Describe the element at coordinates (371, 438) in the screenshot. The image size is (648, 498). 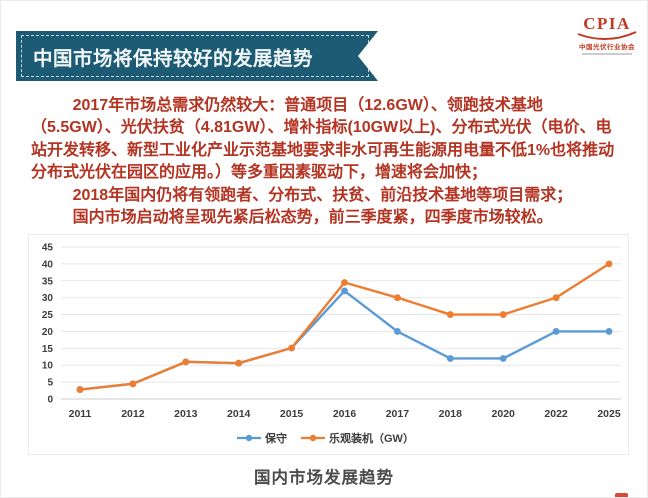
I see `legend-label: 乐观装机（GW）` at that location.